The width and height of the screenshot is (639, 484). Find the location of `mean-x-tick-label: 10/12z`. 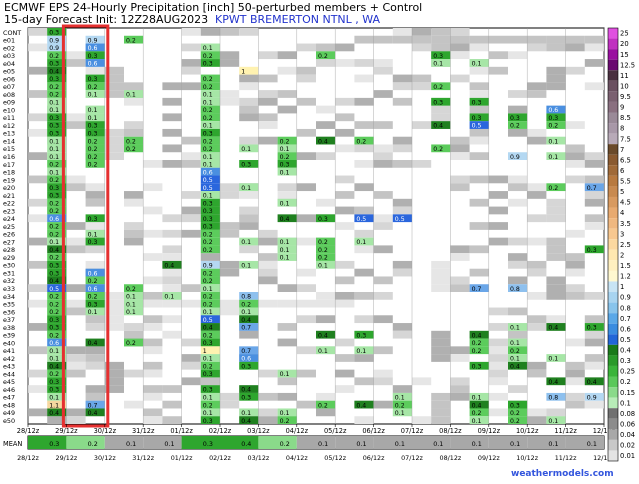

mean-x-tick-label: 10/12z is located at coordinates (527, 458).